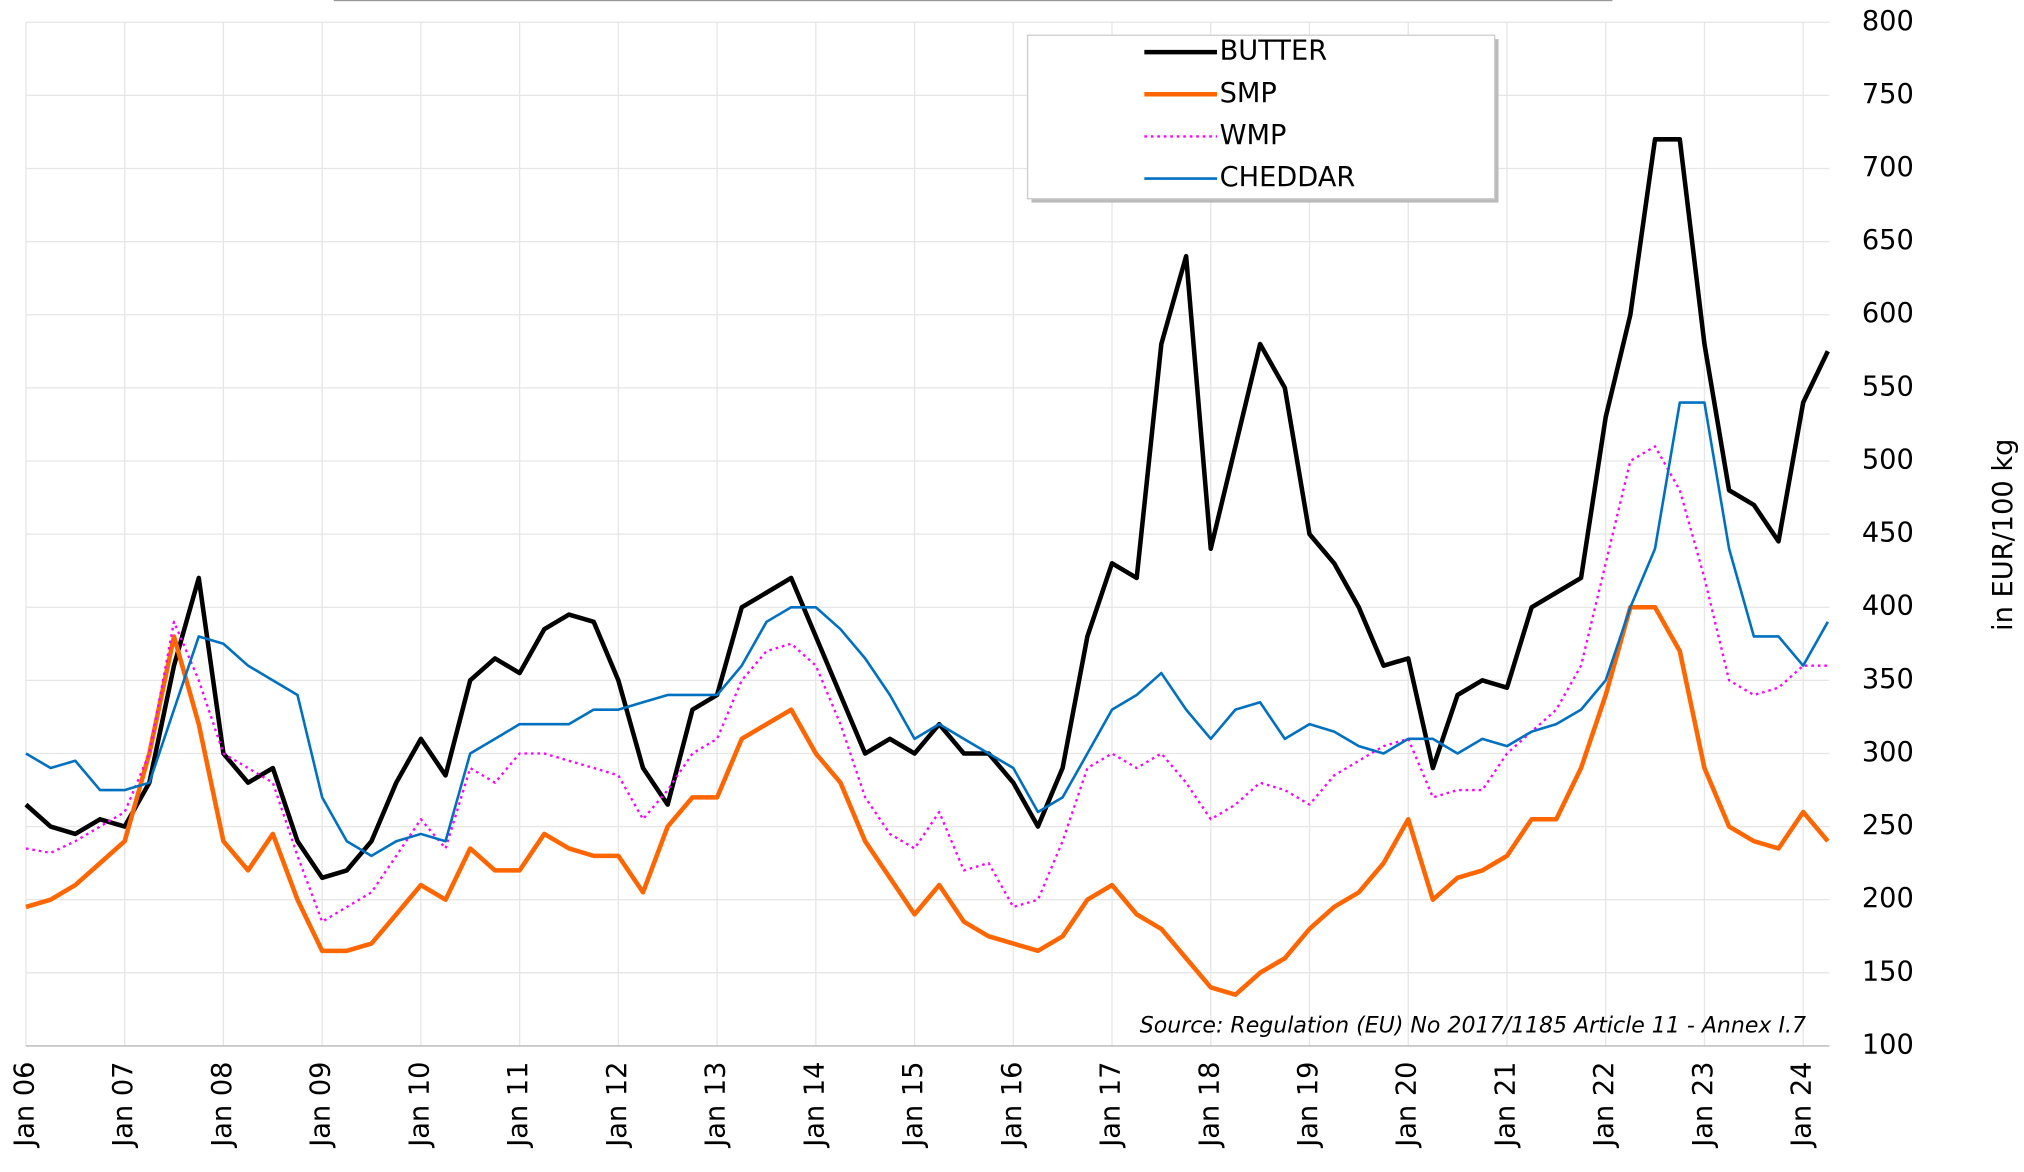 The image size is (2024, 1172). What do you see at coordinates (1888, 313) in the screenshot?
I see `y-tick-label: 600` at bounding box center [1888, 313].